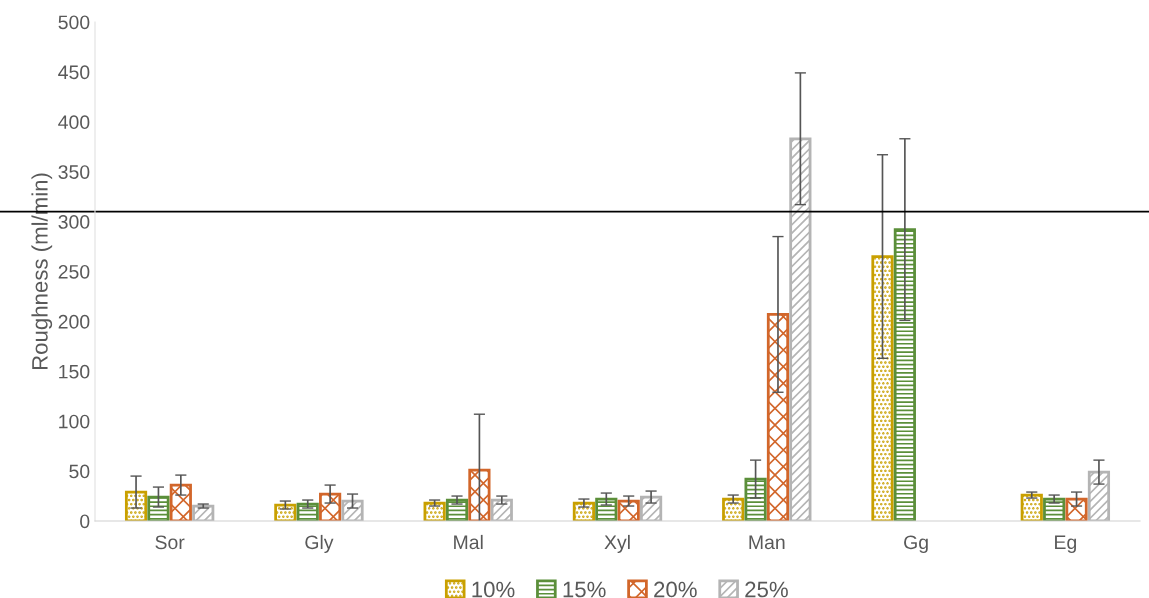  What do you see at coordinates (767, 542) in the screenshot?
I see `x-tick-label: Man` at bounding box center [767, 542].